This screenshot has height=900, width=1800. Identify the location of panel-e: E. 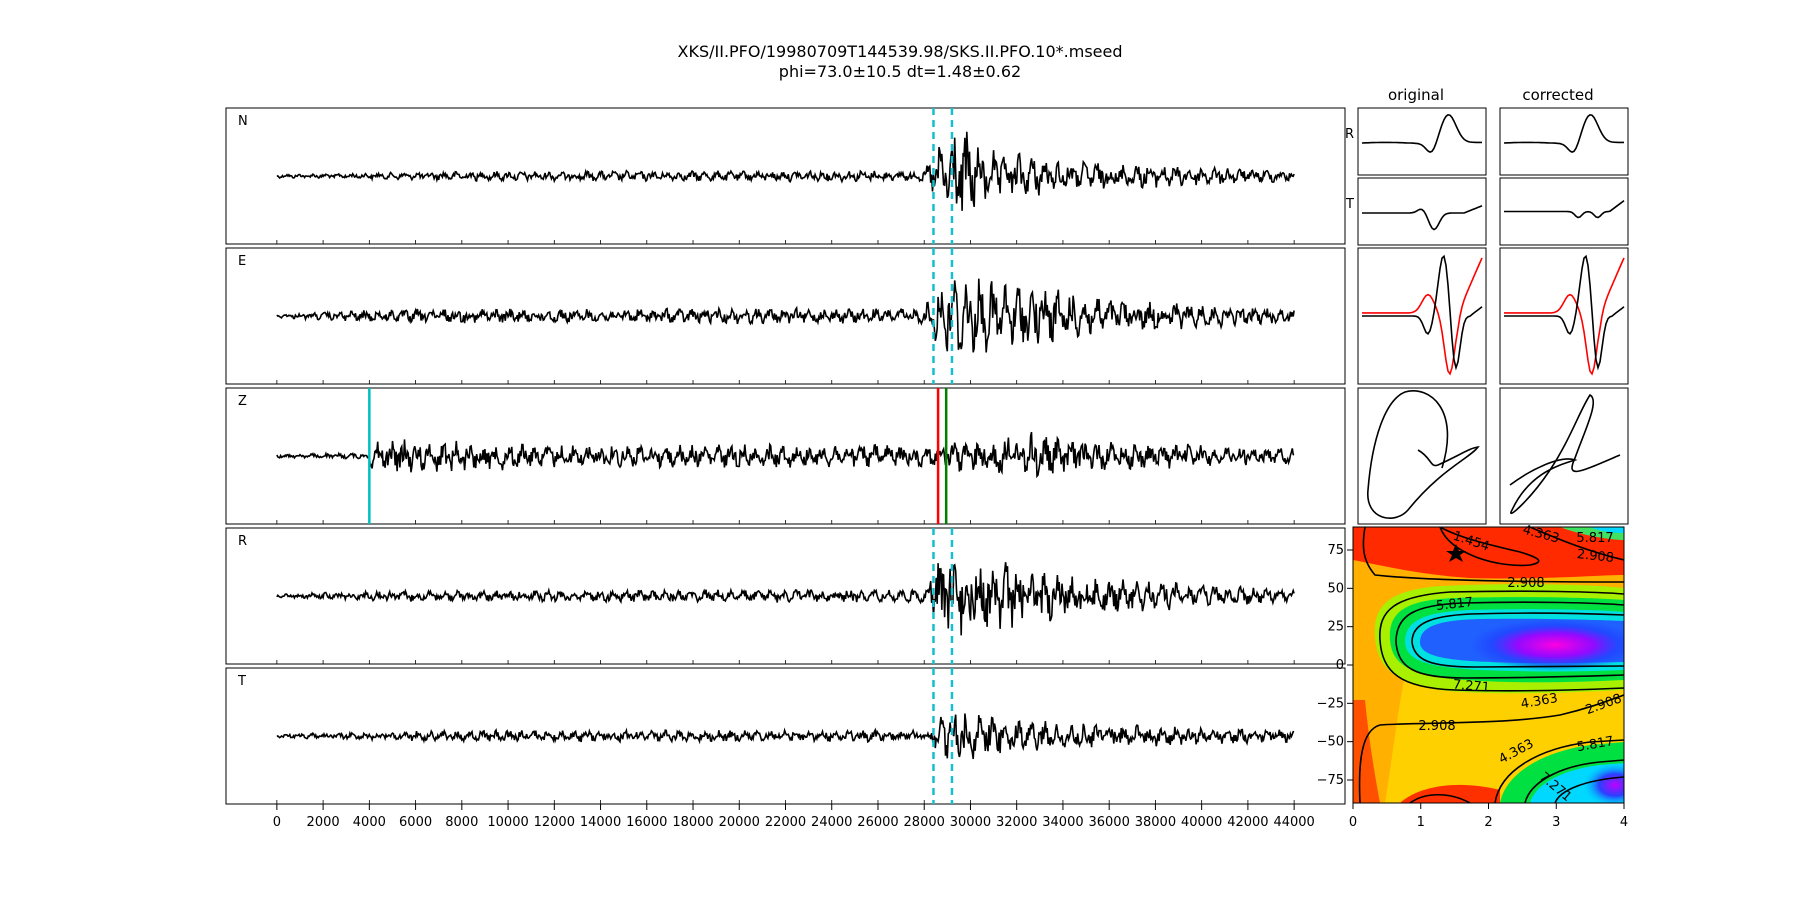
(785, 316).